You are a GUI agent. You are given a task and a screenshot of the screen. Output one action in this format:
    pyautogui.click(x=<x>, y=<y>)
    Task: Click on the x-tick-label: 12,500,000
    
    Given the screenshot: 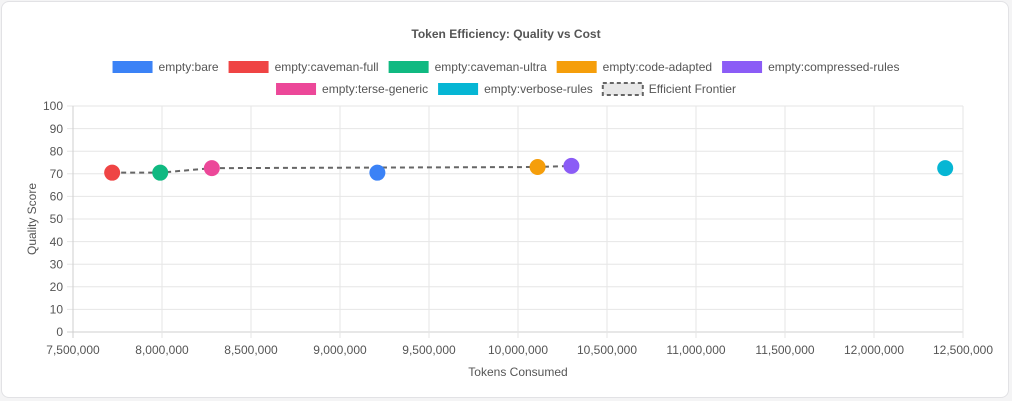 What is the action you would take?
    pyautogui.click(x=963, y=350)
    